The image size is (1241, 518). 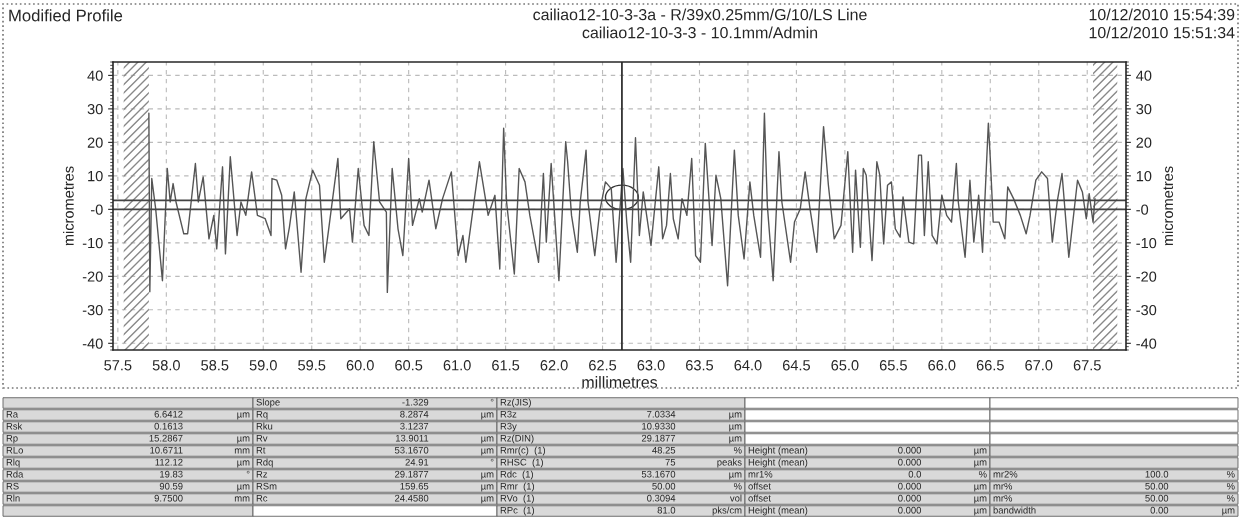 I want to click on text: RHSC (1), so click(x=521, y=463).